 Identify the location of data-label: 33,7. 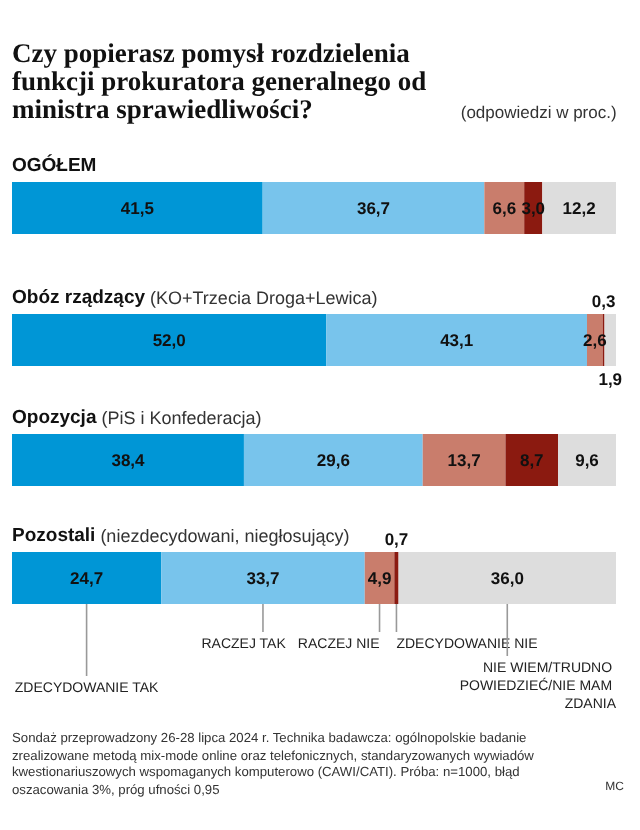
(263, 578).